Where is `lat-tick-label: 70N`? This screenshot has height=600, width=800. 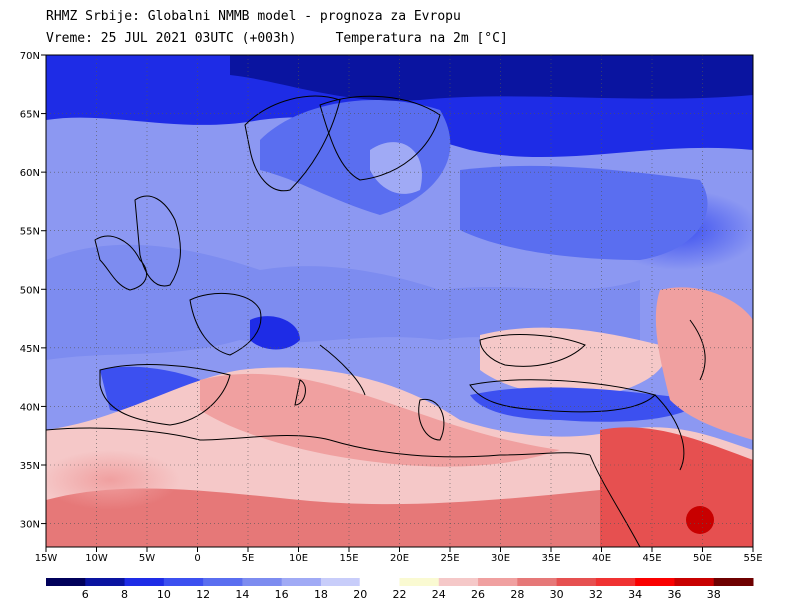 lat-tick-label: 70N is located at coordinates (30, 56).